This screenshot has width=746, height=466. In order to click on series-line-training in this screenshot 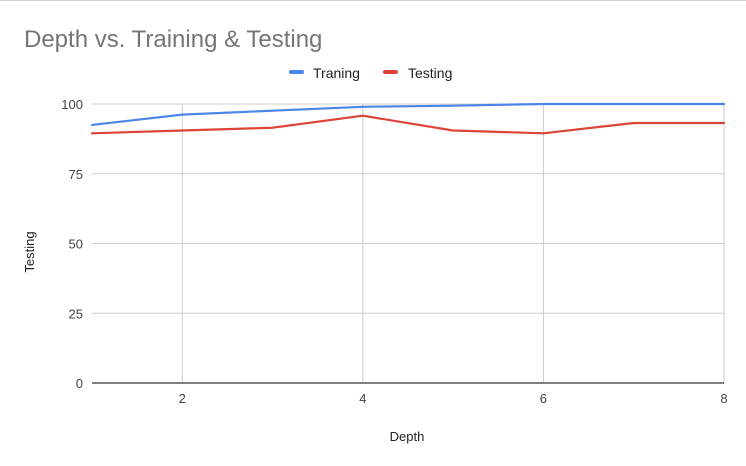, I will do `click(408, 114)`.